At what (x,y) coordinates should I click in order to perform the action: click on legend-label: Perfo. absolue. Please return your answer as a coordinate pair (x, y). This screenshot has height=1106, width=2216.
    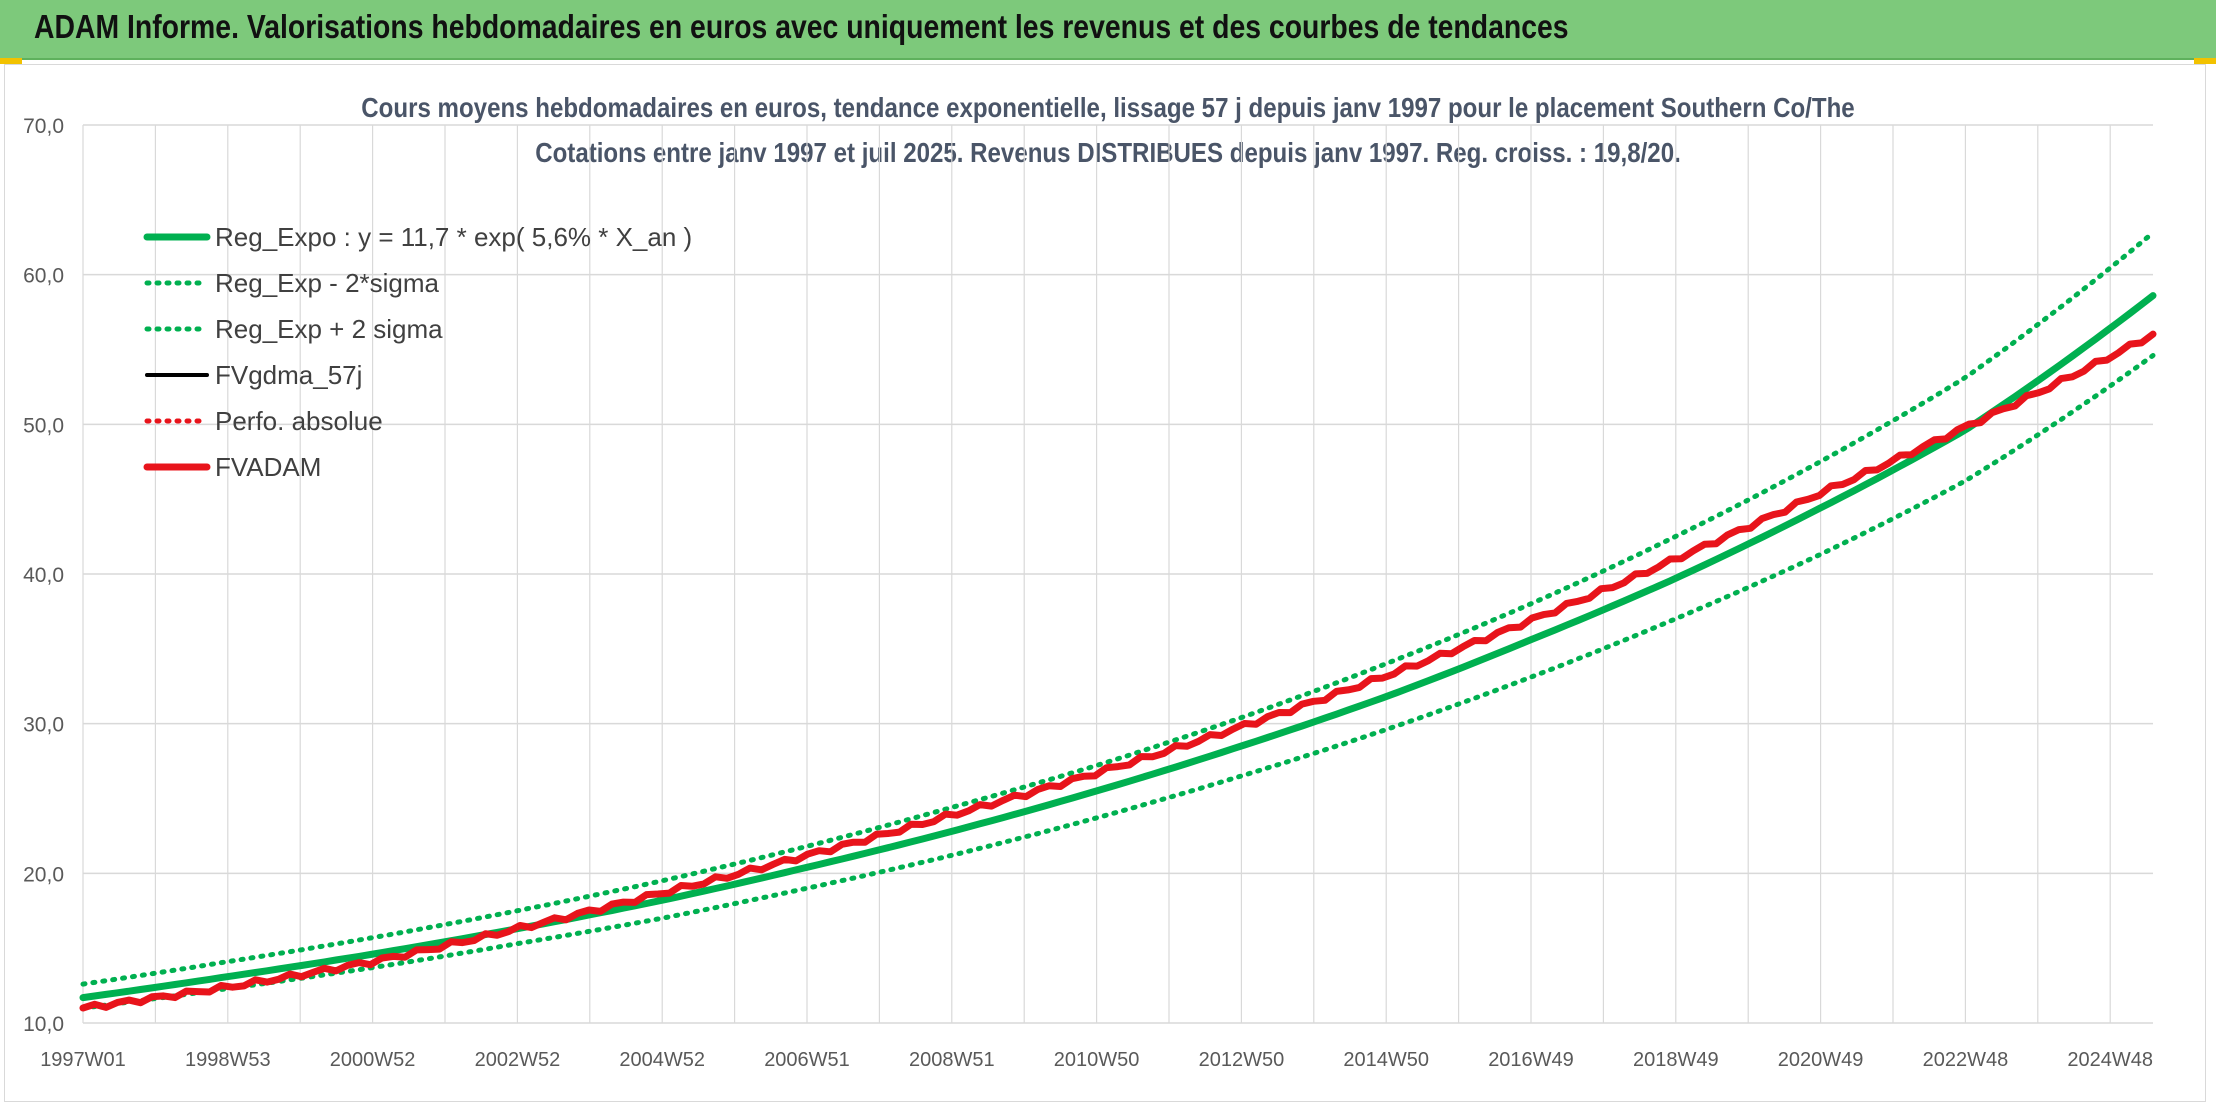
    Looking at the image, I should click on (299, 421).